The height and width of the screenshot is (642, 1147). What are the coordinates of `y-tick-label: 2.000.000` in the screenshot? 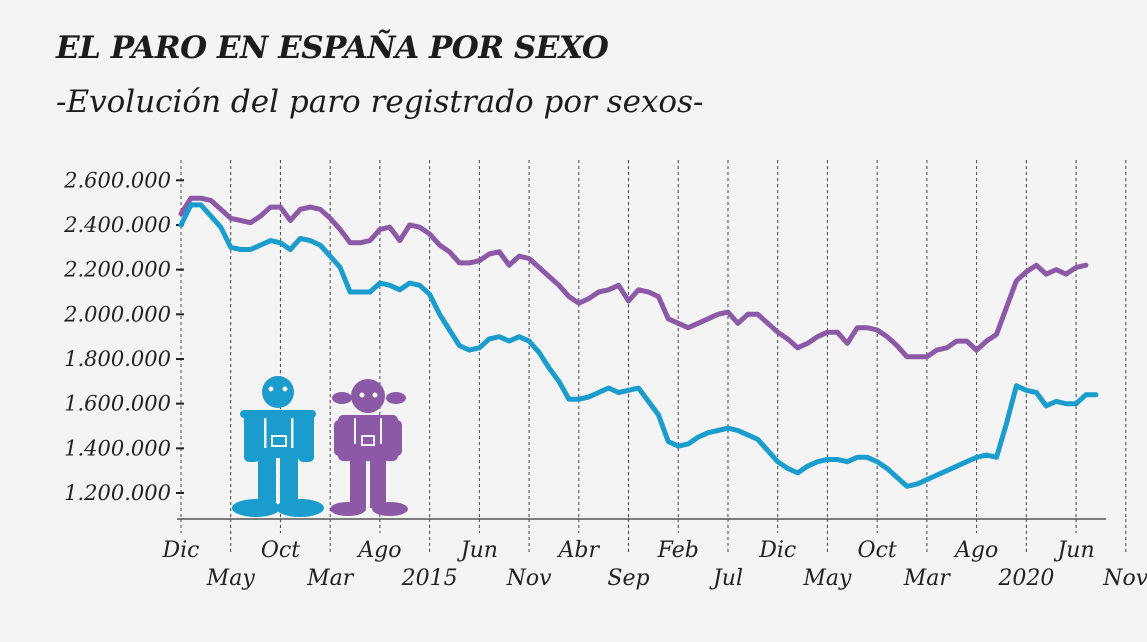 It's located at (117, 314).